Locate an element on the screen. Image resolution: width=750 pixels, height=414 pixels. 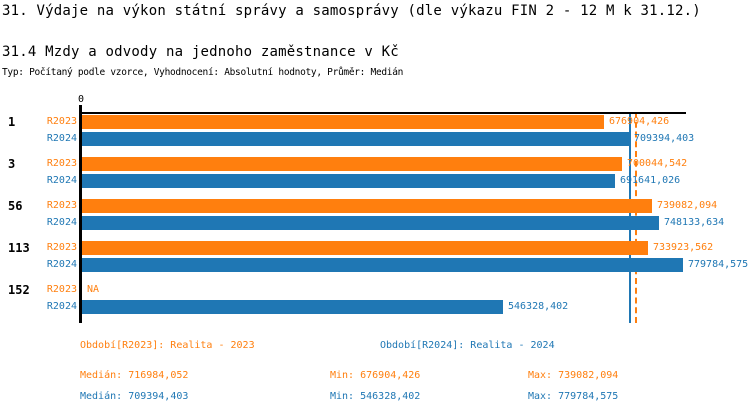
stat-median-r2024: Medián: 709394,403 is located at coordinates (134, 396).